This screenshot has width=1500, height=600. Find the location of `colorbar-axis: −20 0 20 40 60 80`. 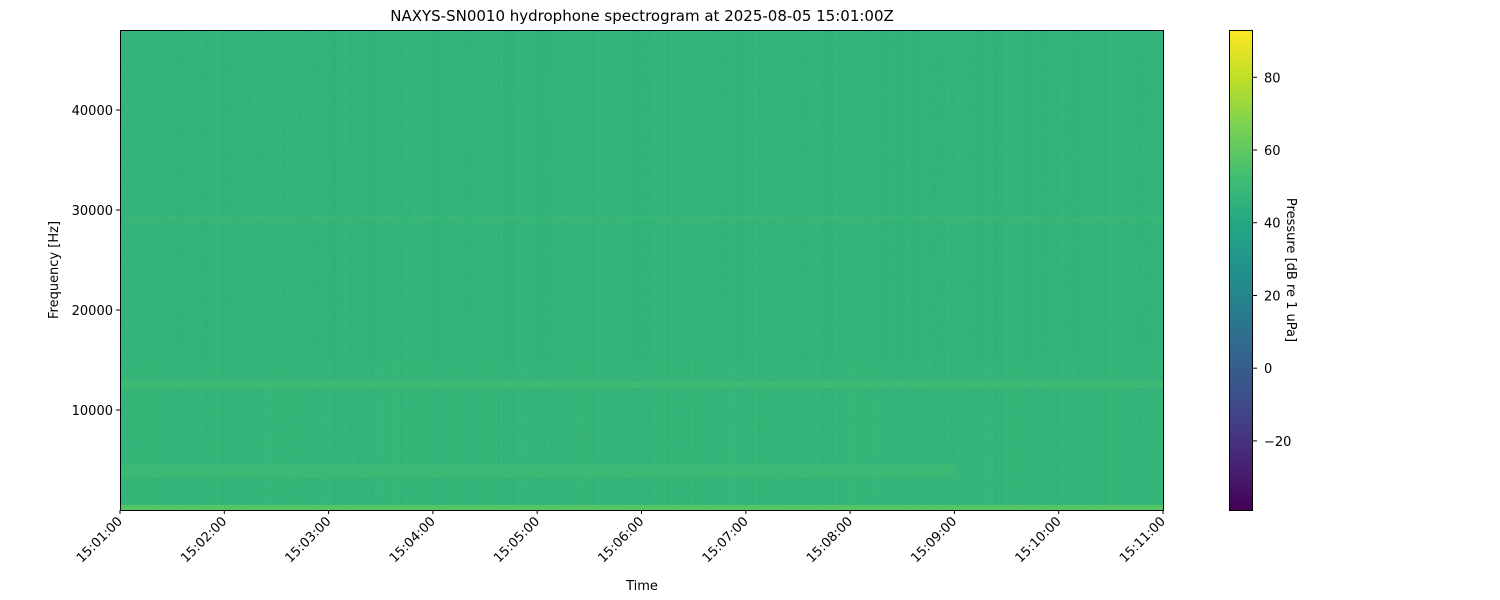

colorbar-axis: −20 0 20 40 60 80 is located at coordinates (1272, 260).